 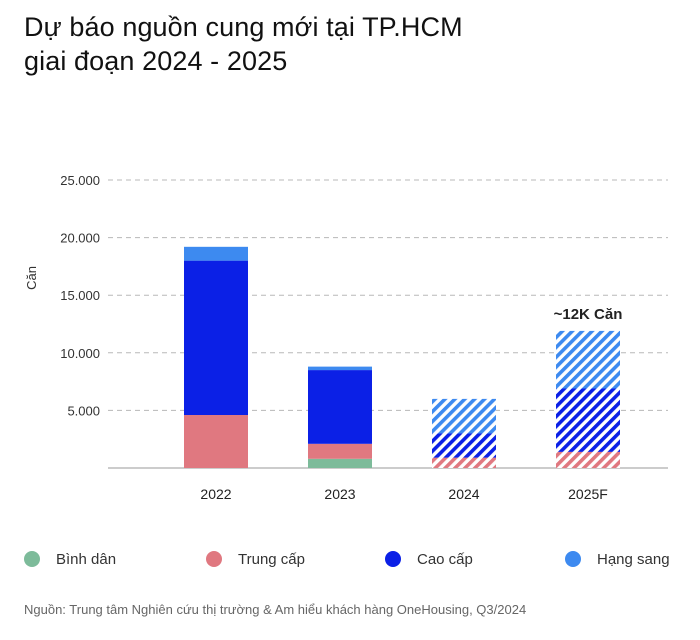 I want to click on bar-2025f-hang-sang, so click(x=588, y=359).